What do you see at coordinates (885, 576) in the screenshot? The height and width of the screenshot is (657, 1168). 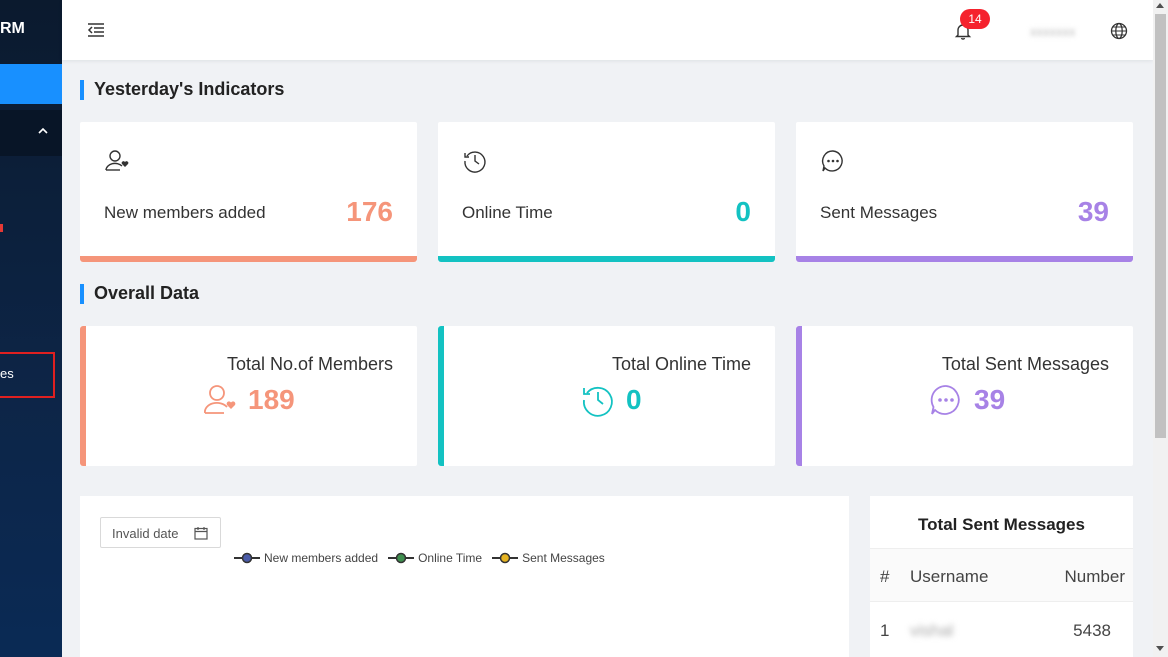 I see `column-header-index: #` at bounding box center [885, 576].